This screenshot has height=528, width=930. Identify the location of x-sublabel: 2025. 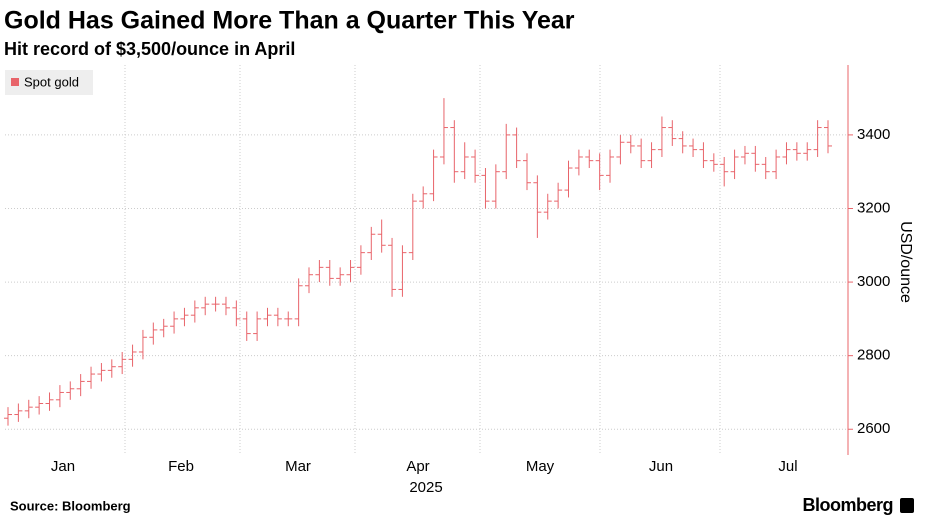
(425, 487).